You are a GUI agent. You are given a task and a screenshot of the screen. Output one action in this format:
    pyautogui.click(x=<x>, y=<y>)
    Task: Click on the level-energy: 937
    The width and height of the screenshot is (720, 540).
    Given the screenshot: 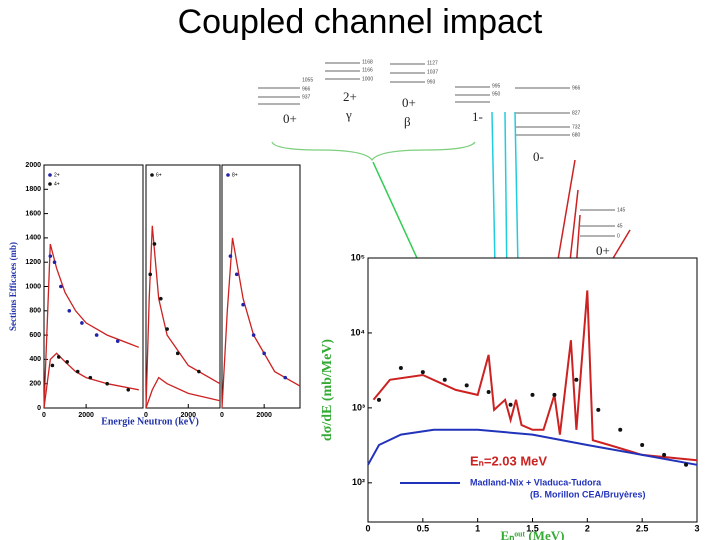 What is the action you would take?
    pyautogui.click(x=306, y=97)
    